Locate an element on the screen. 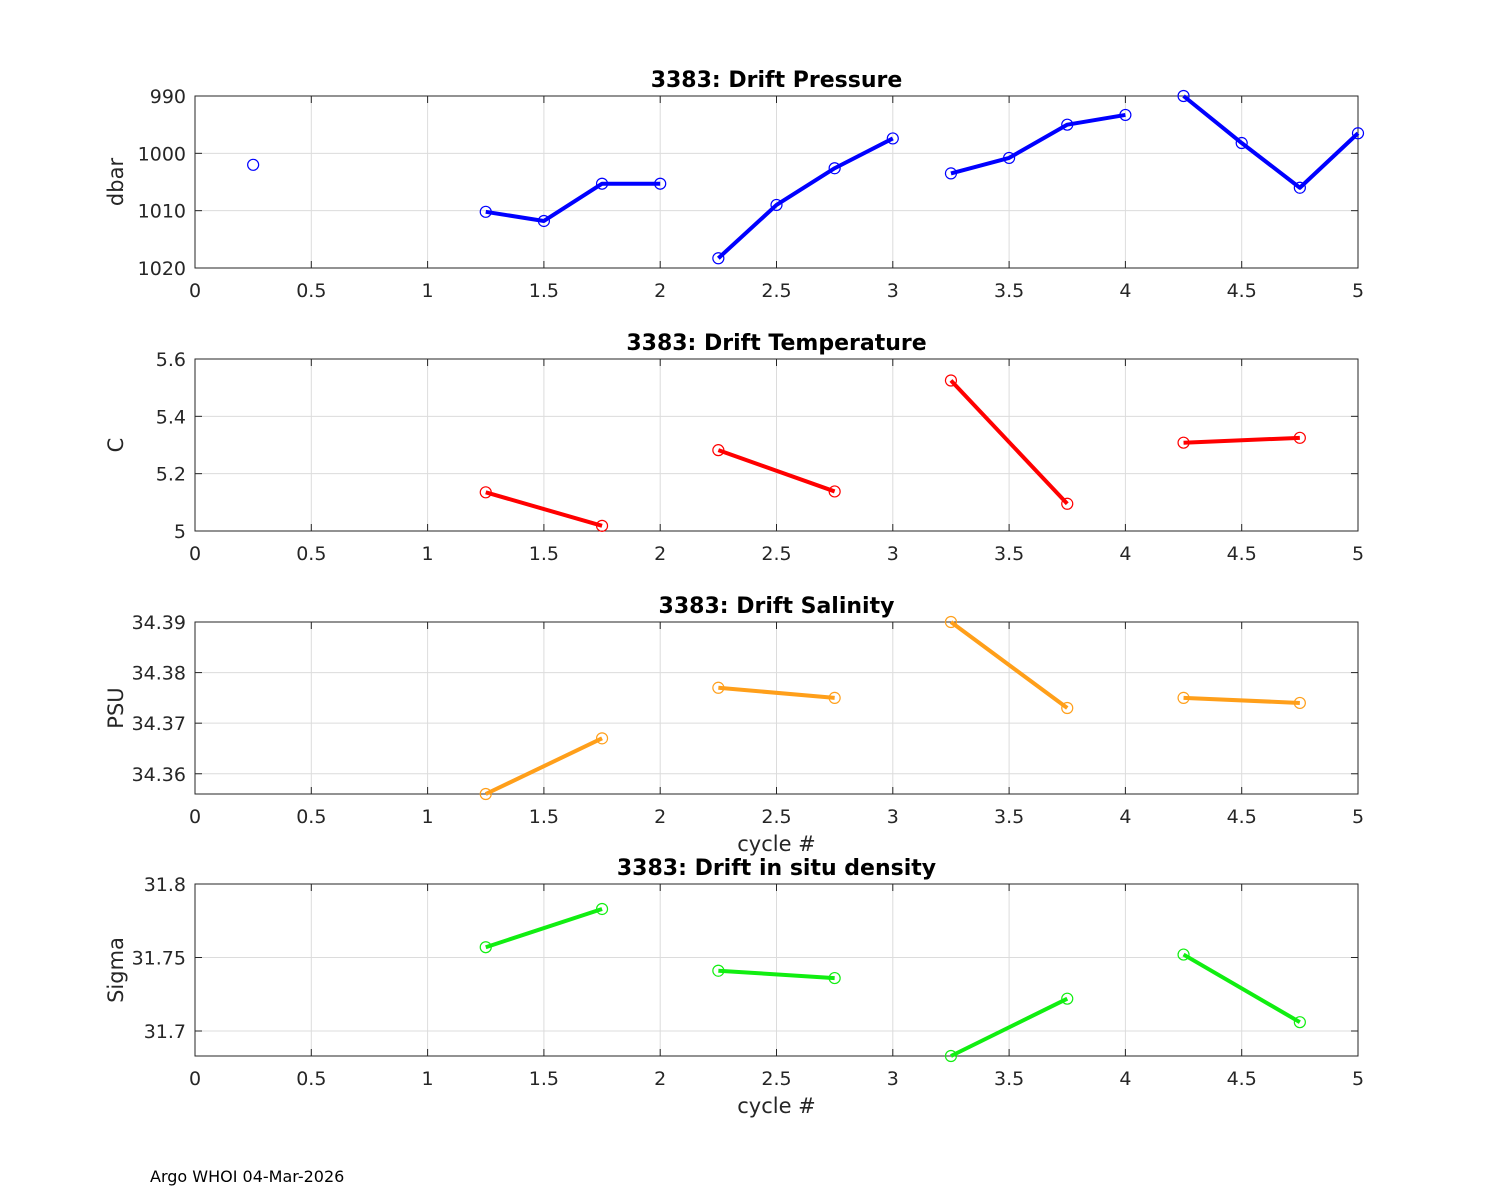 Image resolution: width=1500 pixels, height=1200 pixels. y-tick-label: 5.4 is located at coordinates (171, 417).